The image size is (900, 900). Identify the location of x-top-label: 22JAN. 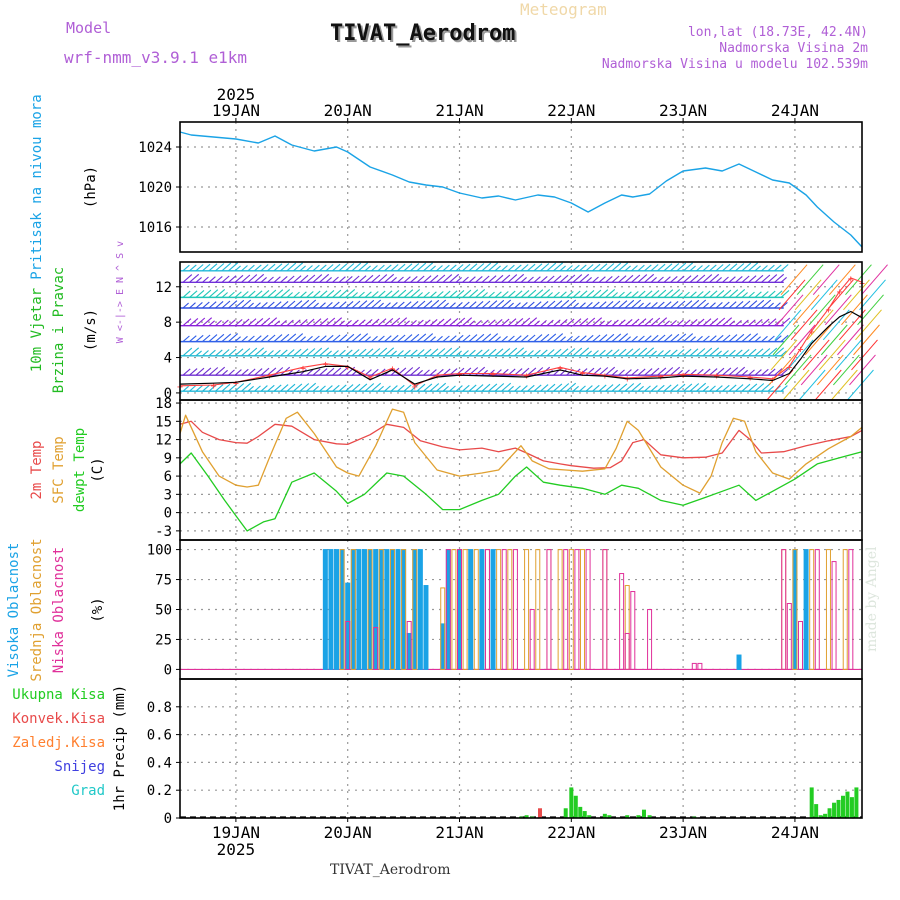
(571, 110).